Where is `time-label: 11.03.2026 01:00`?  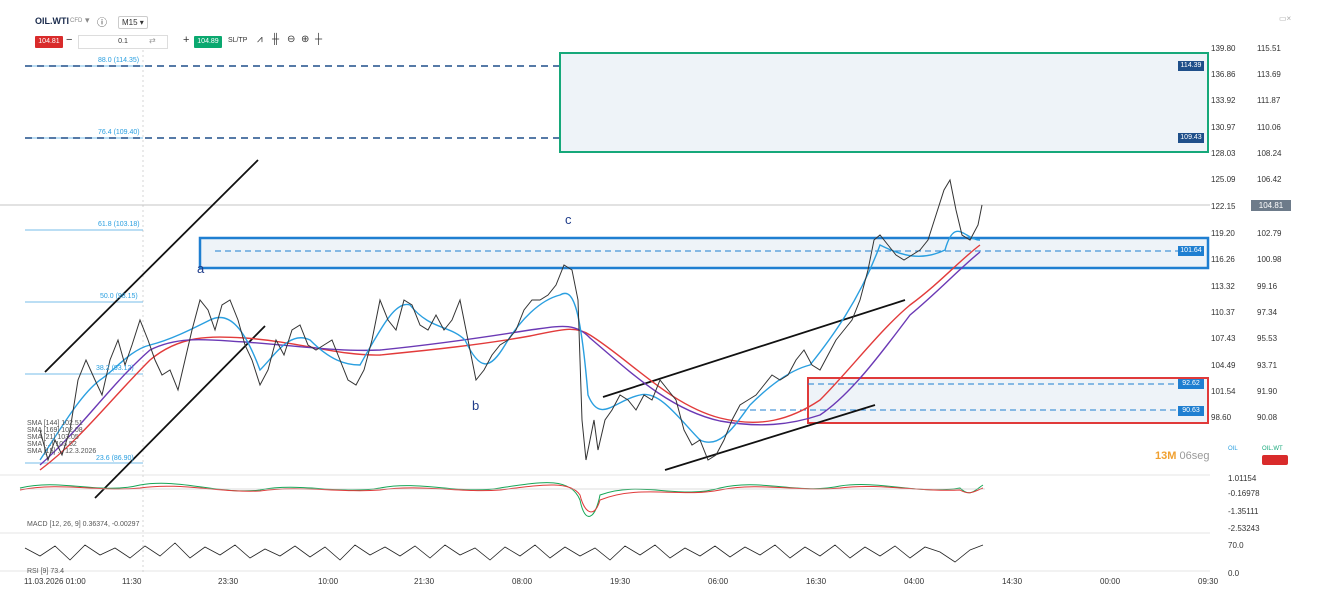 time-label: 11.03.2026 01:00 is located at coordinates (55, 581).